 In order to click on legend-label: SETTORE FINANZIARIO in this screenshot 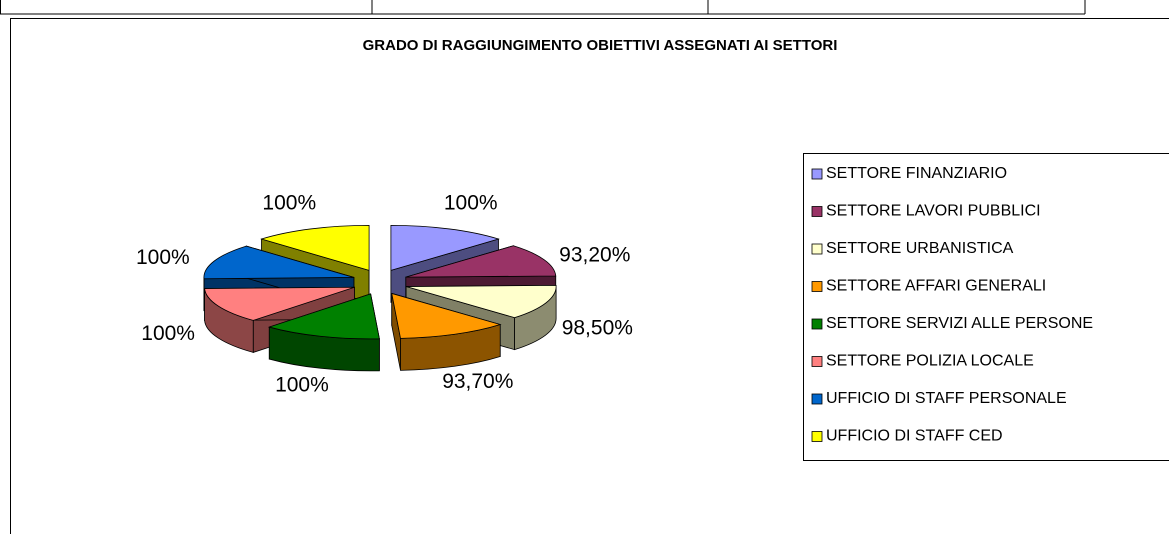, I will do `click(916, 173)`.